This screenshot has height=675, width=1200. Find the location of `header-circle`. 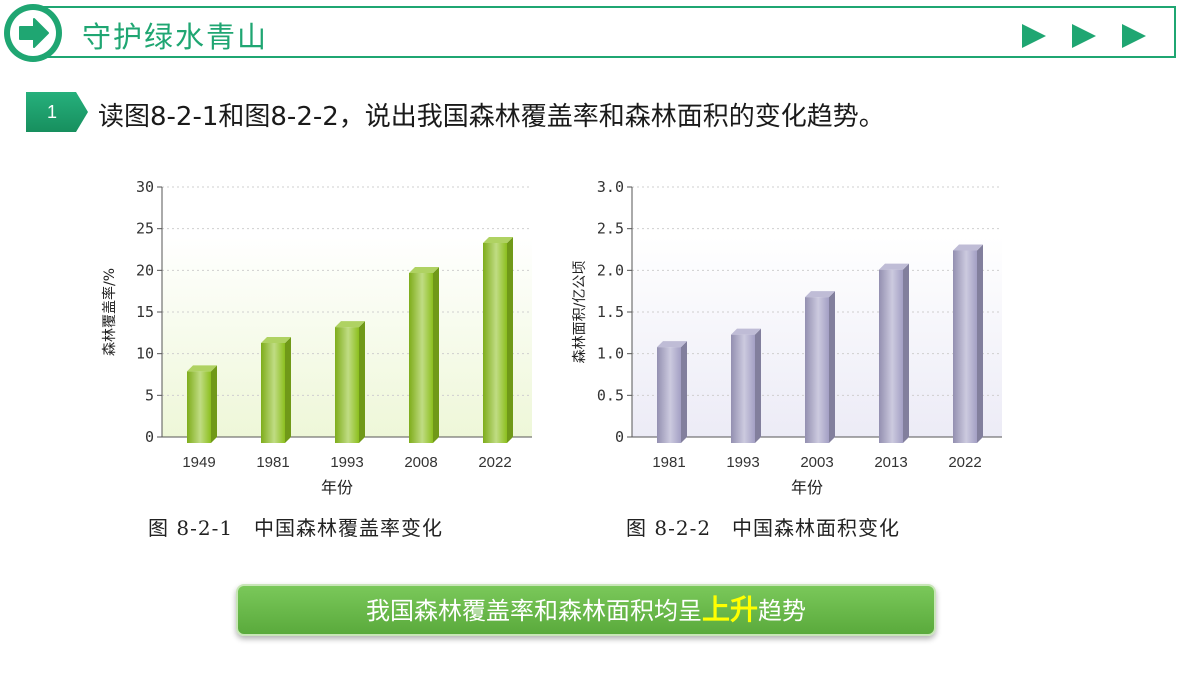

header-circle is located at coordinates (33, 33).